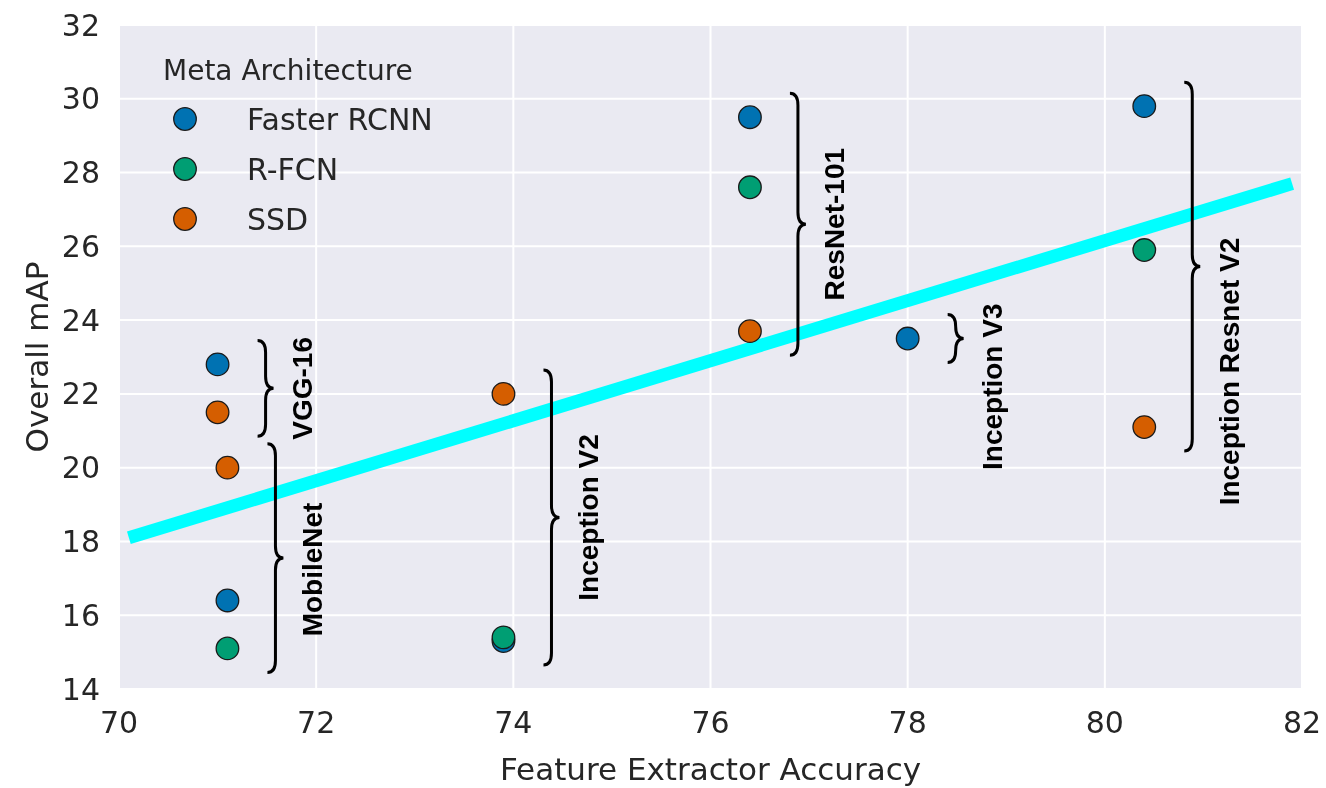 This screenshot has height=788, width=1326. I want to click on annotation: ResNet-101, so click(835, 224).